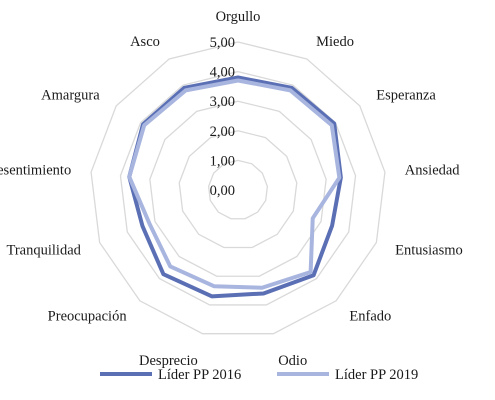 The width and height of the screenshot is (495, 400). I want to click on category-label: Enfado, so click(370, 317).